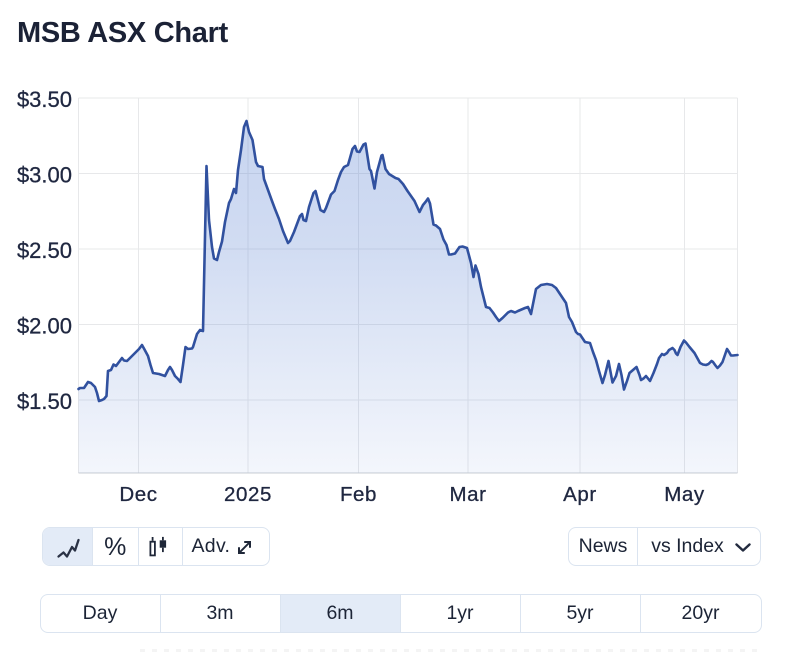 The image size is (800, 652). What do you see at coordinates (44, 326) in the screenshot?
I see `svg-text: $2.00` at bounding box center [44, 326].